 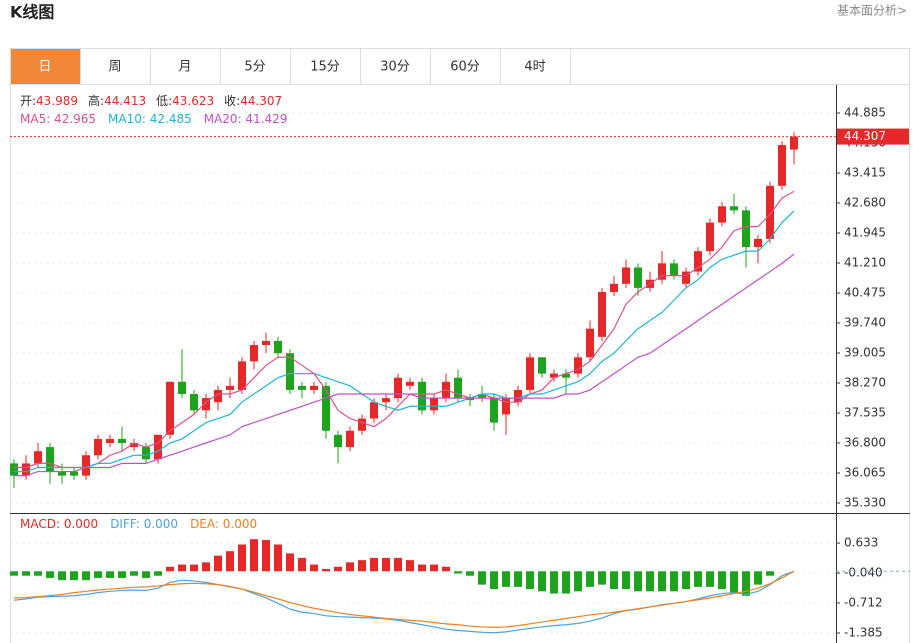 I want to click on widget-title: K线图, so click(x=32, y=12).